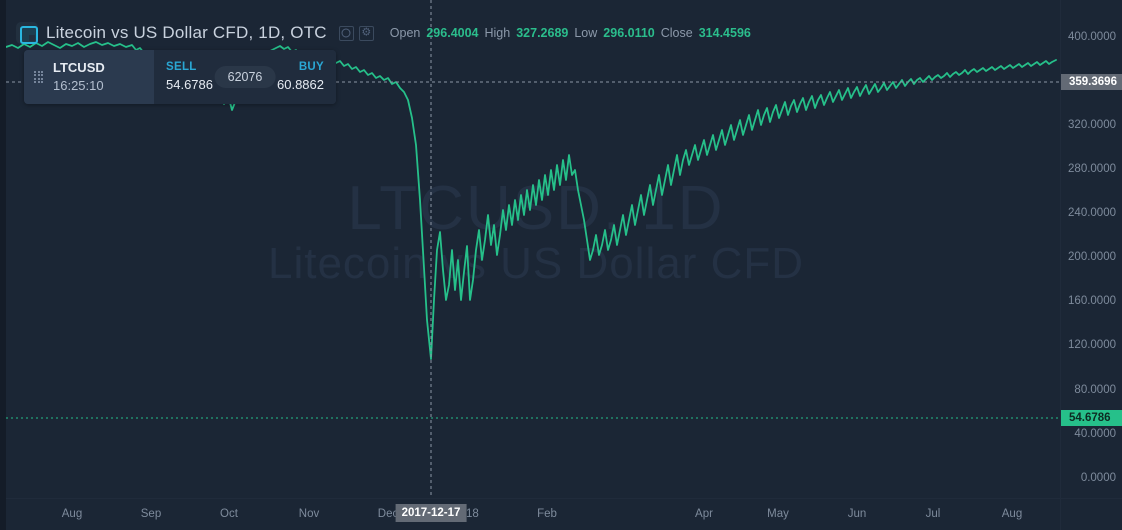  What do you see at coordinates (356, 33) in the screenshot?
I see `legend-icon-group` at bounding box center [356, 33].